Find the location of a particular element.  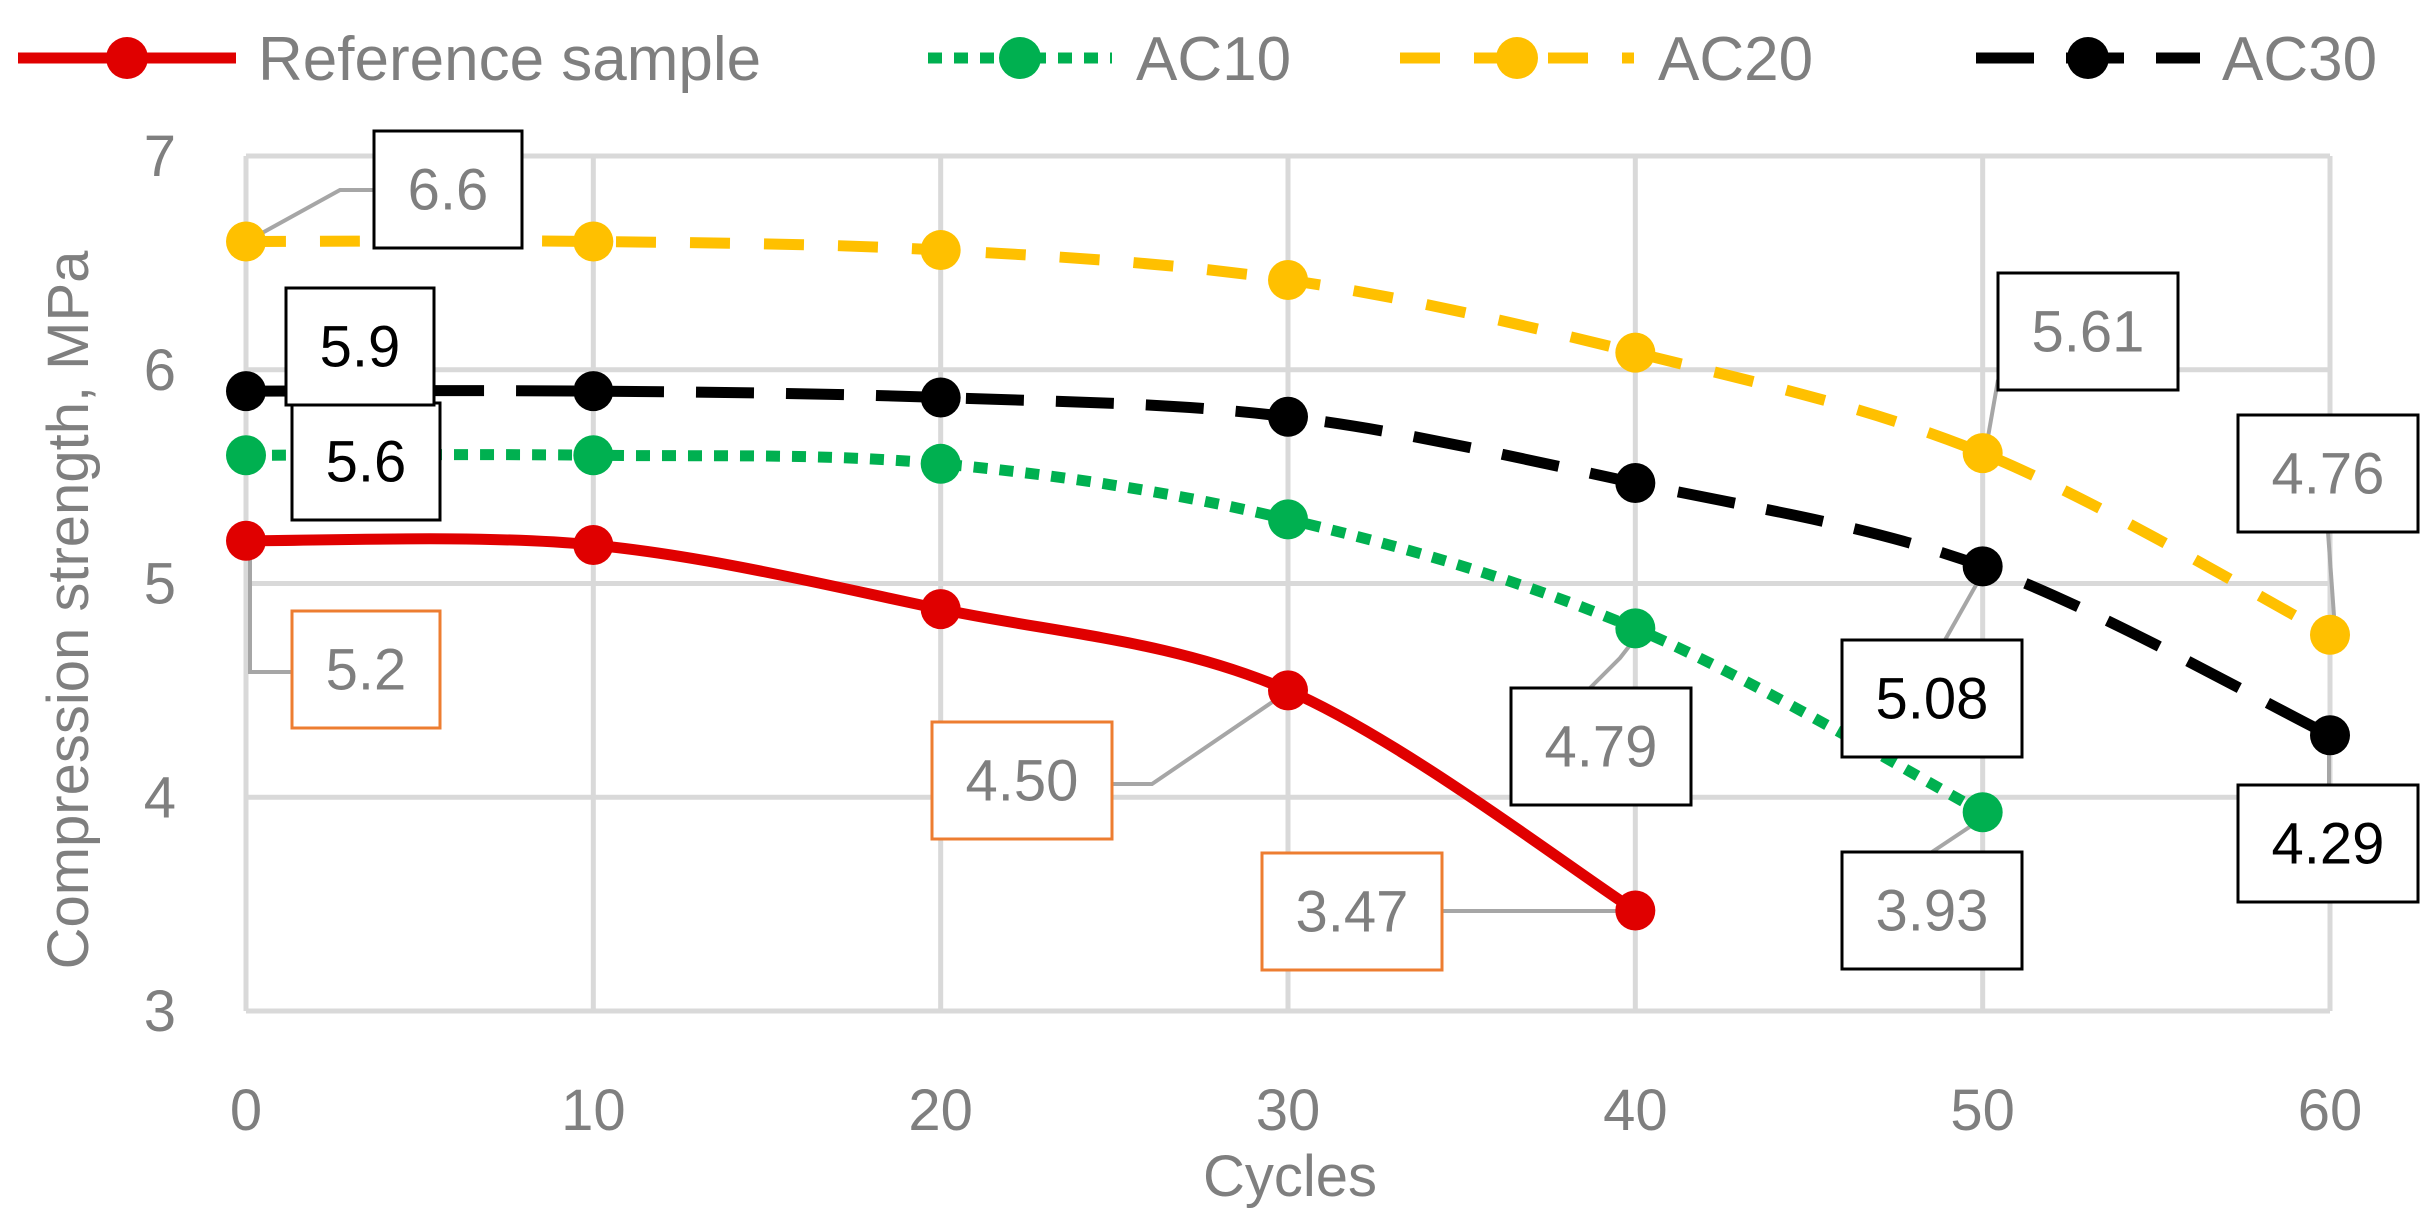

y-tick-label: 4 is located at coordinates (160, 797).